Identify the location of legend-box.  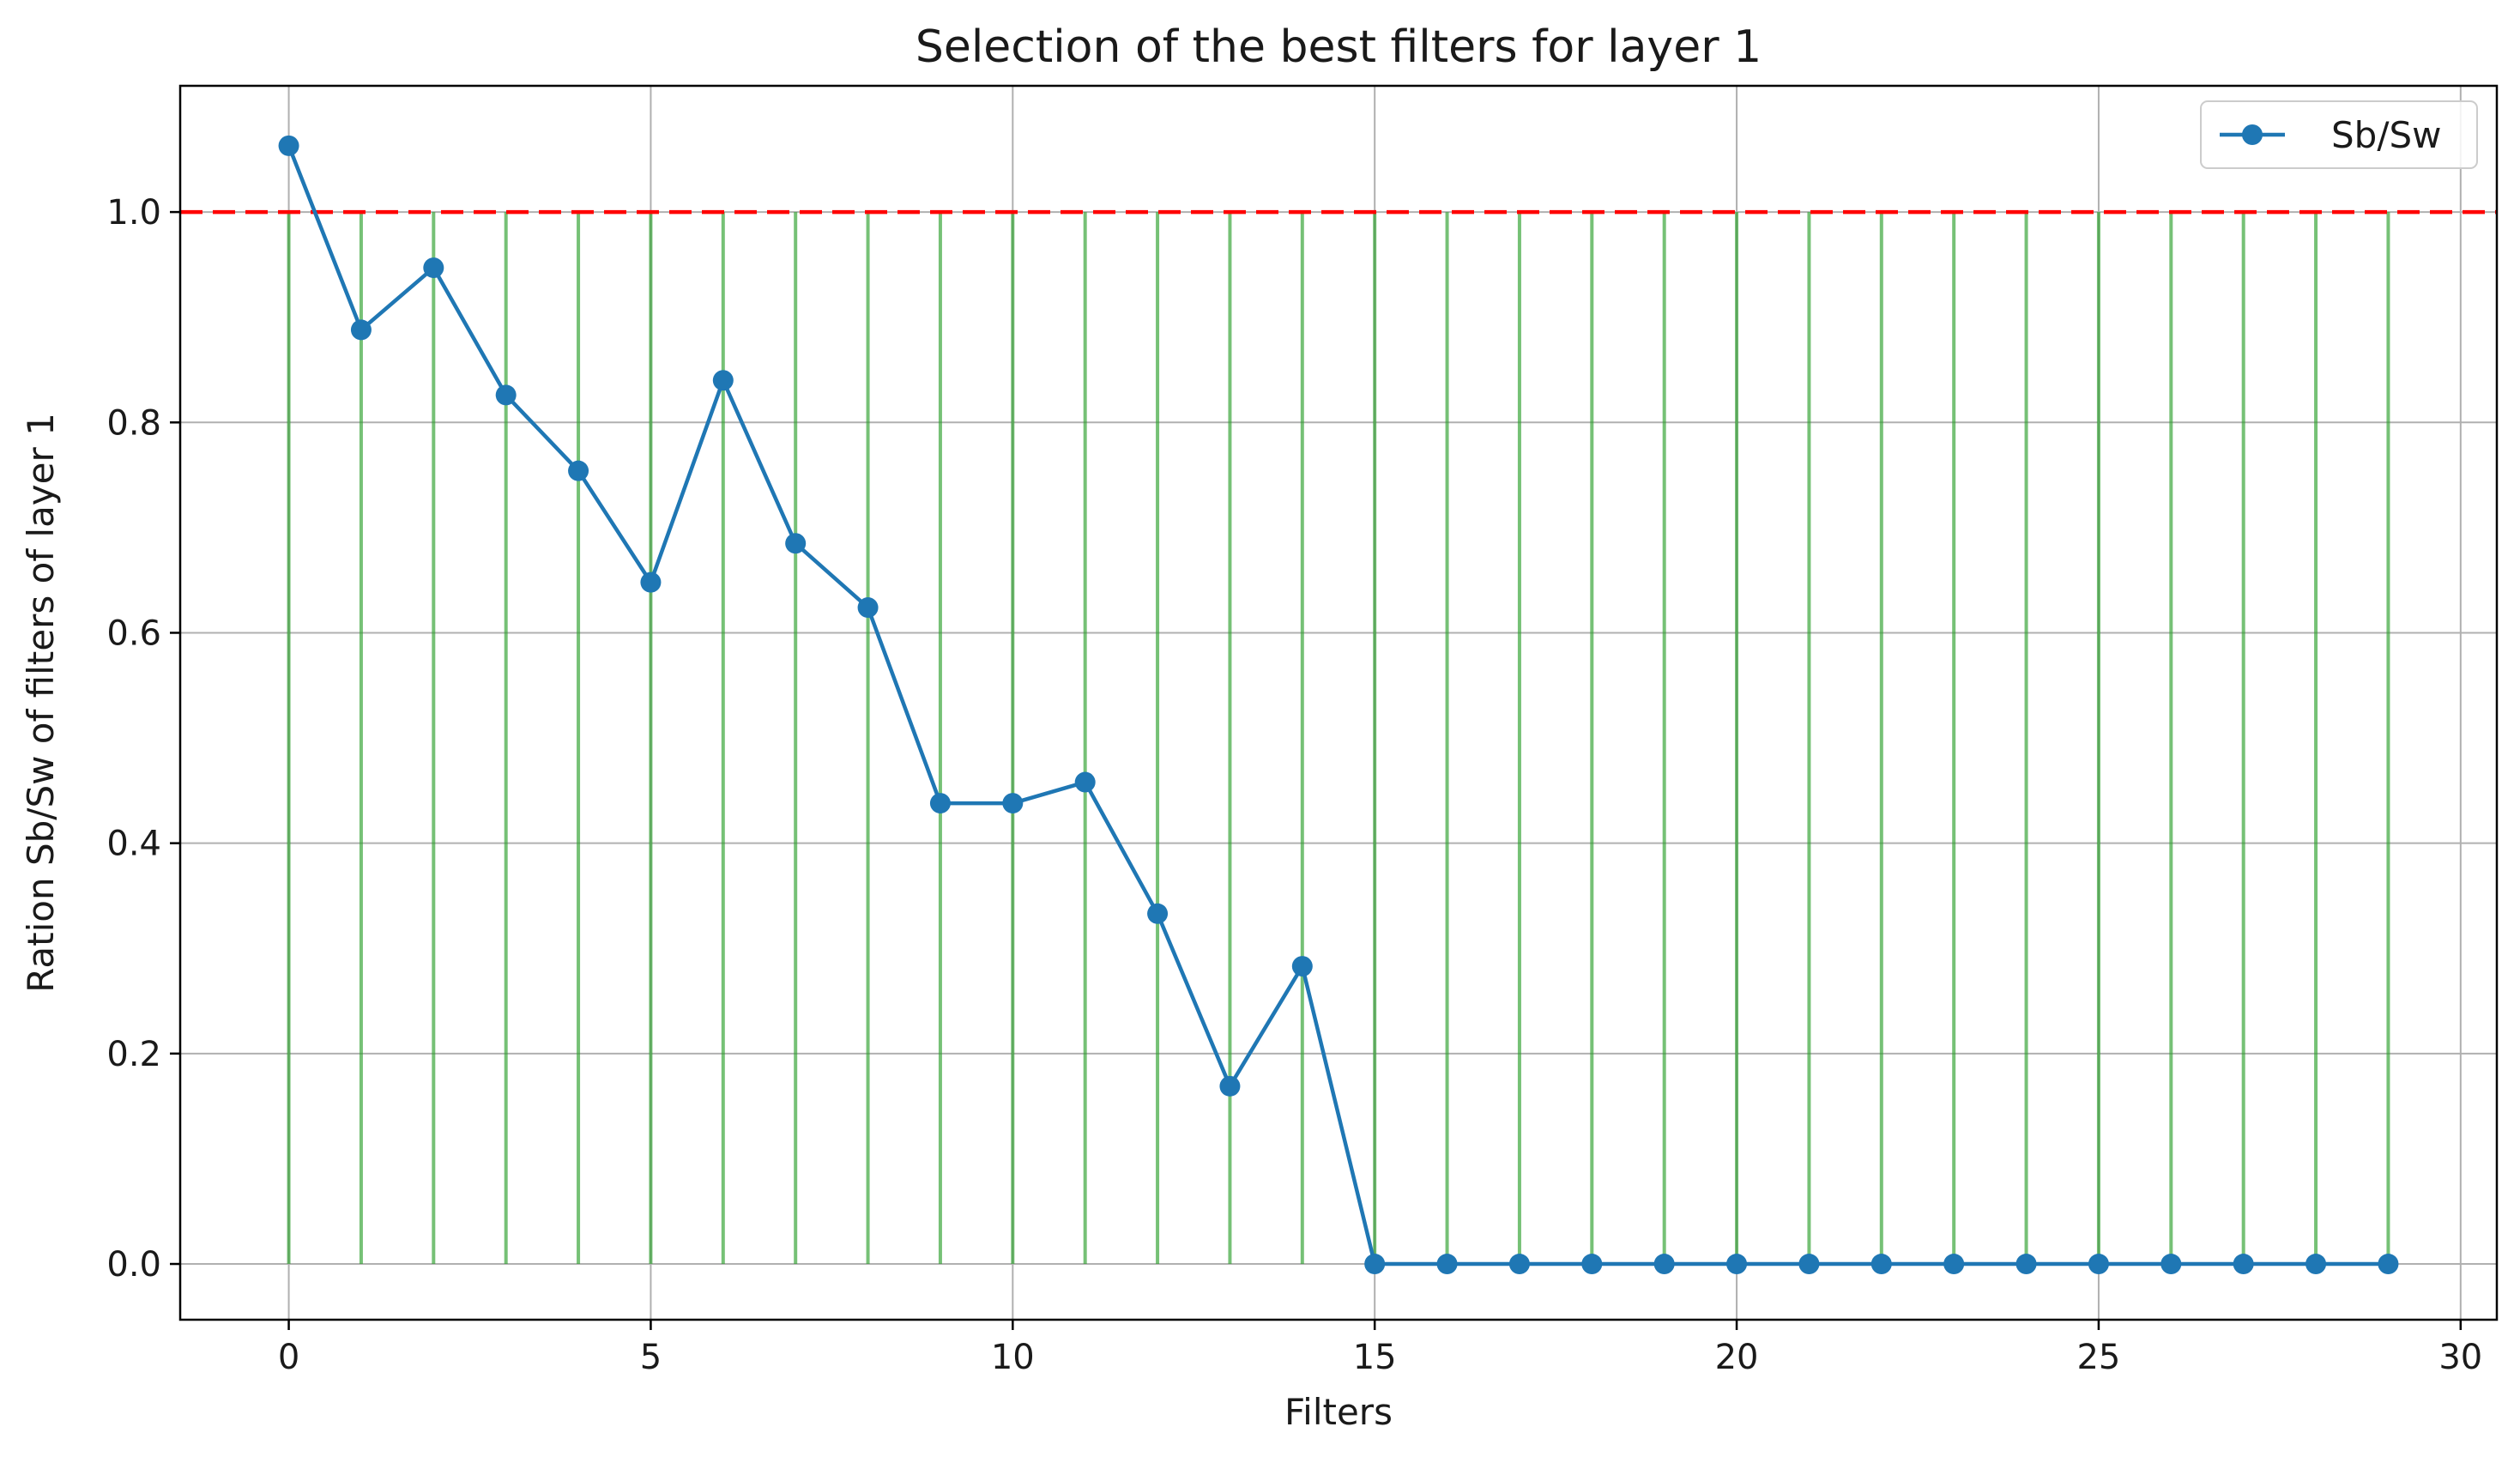
(2339, 134).